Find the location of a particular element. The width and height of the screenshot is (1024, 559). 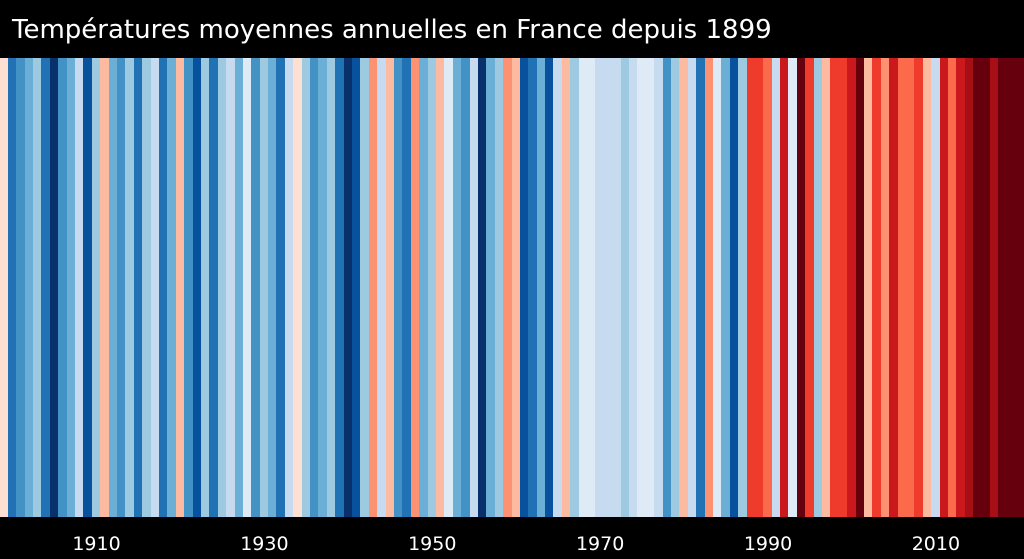

stripe-1973 is located at coordinates (625, 287).